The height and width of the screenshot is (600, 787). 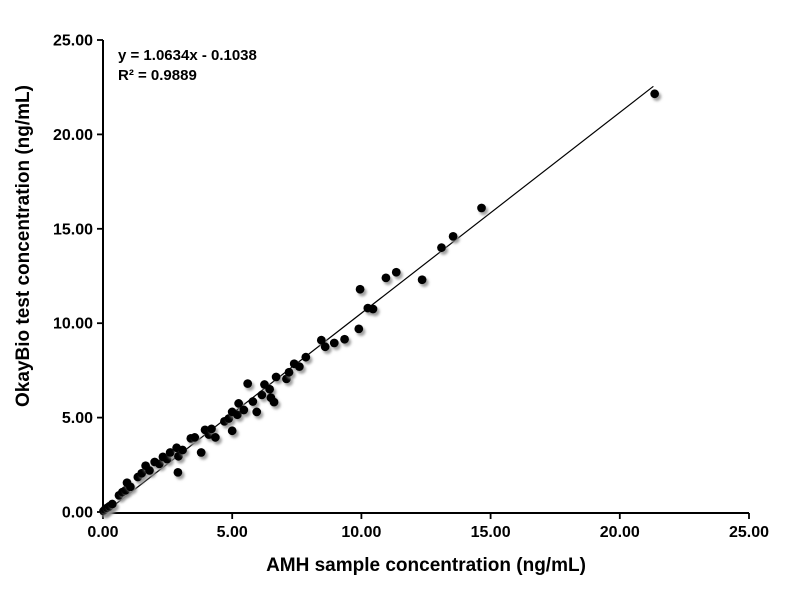 I want to click on y-tick-label: 15.00, so click(x=73, y=229).